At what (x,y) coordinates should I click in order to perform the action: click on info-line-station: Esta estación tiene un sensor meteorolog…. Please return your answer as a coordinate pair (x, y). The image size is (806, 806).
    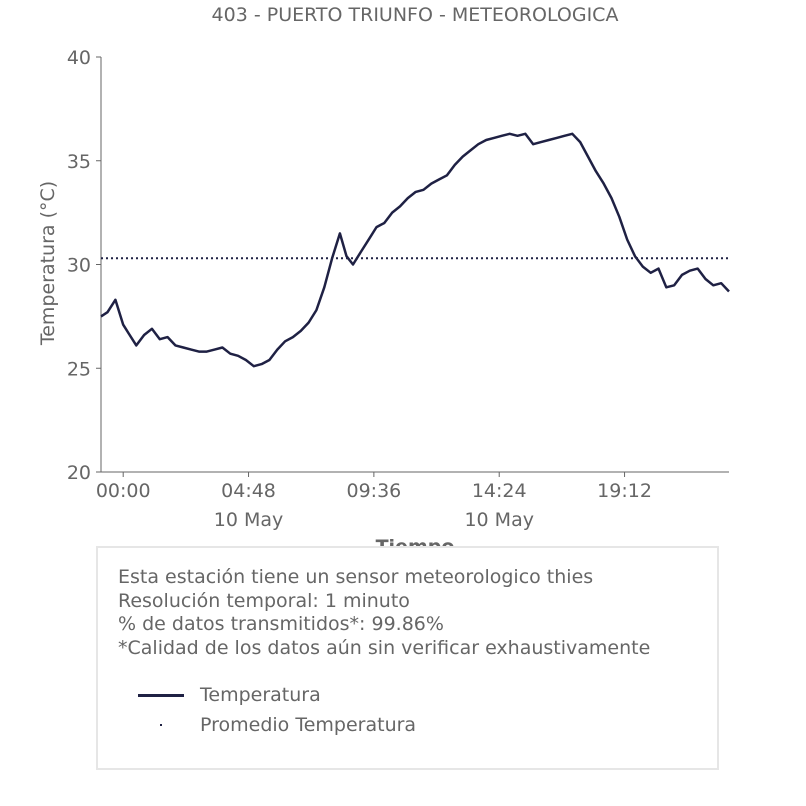
    Looking at the image, I should click on (356, 577).